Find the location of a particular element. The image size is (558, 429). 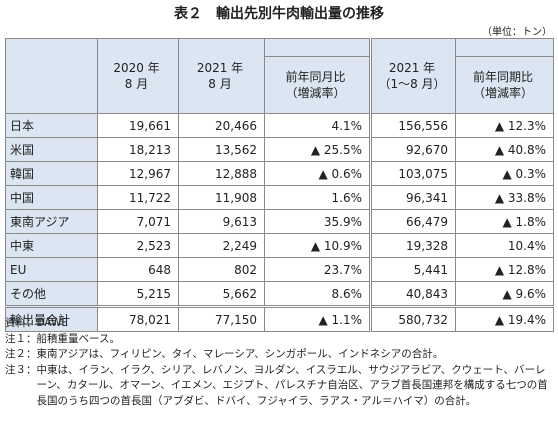

header-line: 前年同期比 is located at coordinates (502, 77).